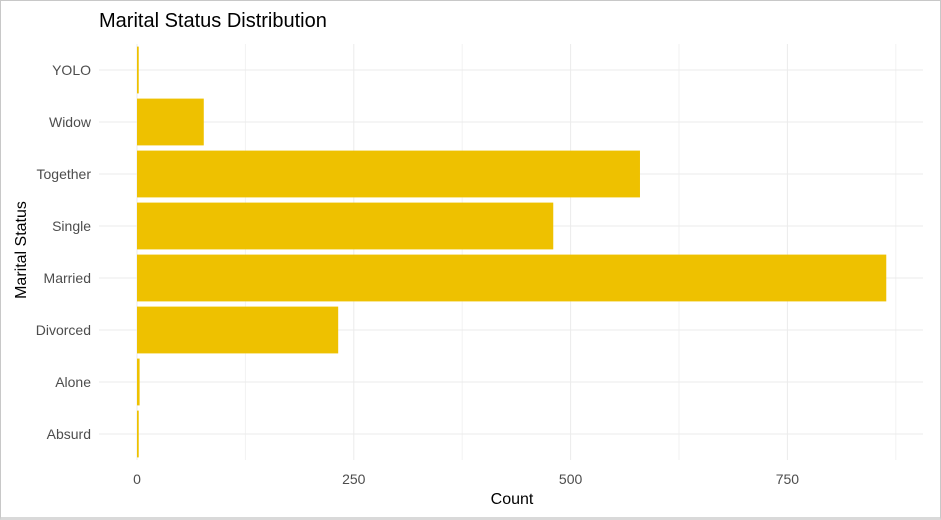  Describe the element at coordinates (69, 434) in the screenshot. I see `y-tick-label: Absurd` at that location.